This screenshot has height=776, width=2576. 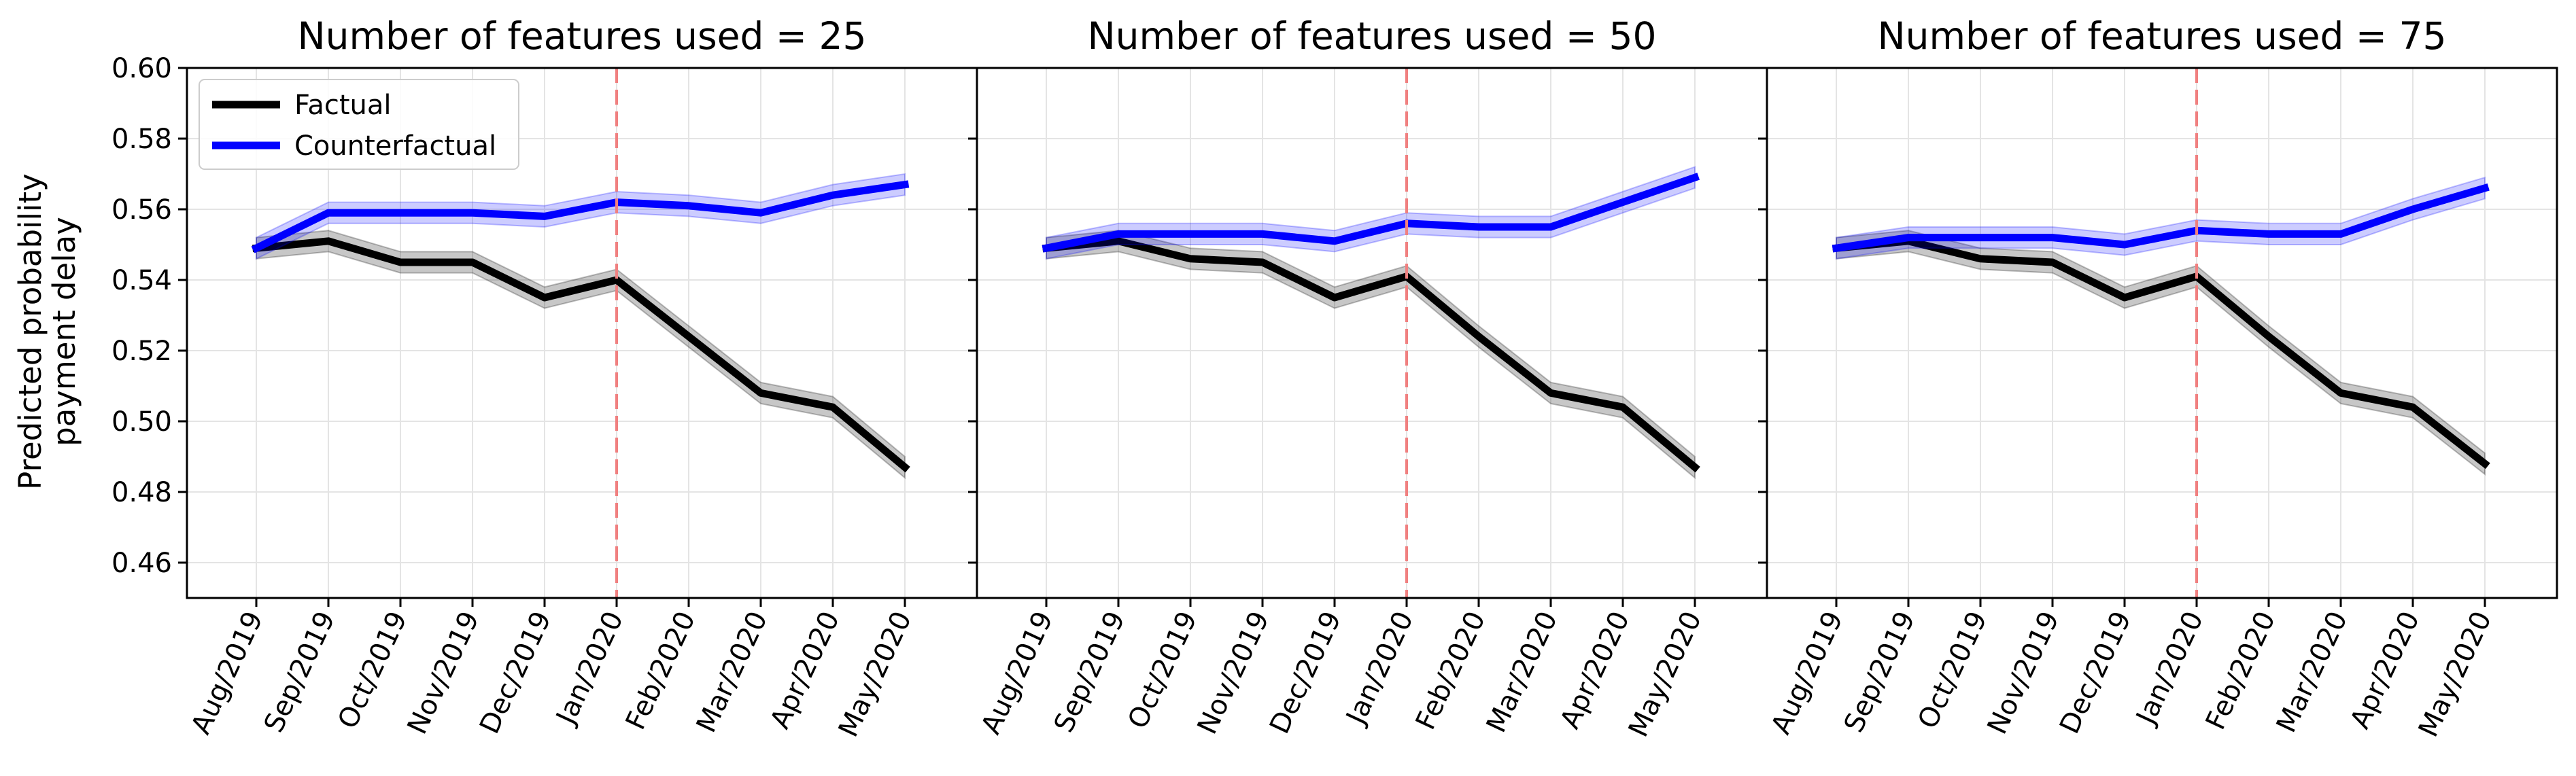 I want to click on y-tick-label: 0.60, so click(x=141, y=68).